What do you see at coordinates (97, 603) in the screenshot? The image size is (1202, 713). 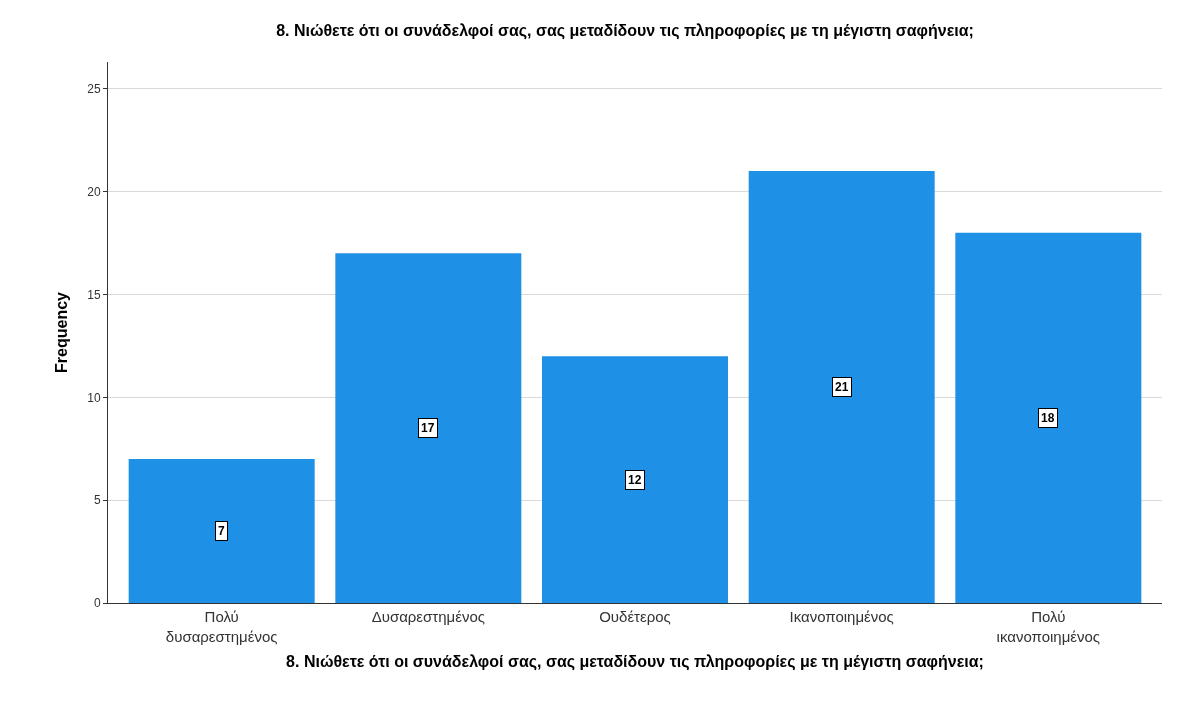 I see `y-tick-label: 0` at bounding box center [97, 603].